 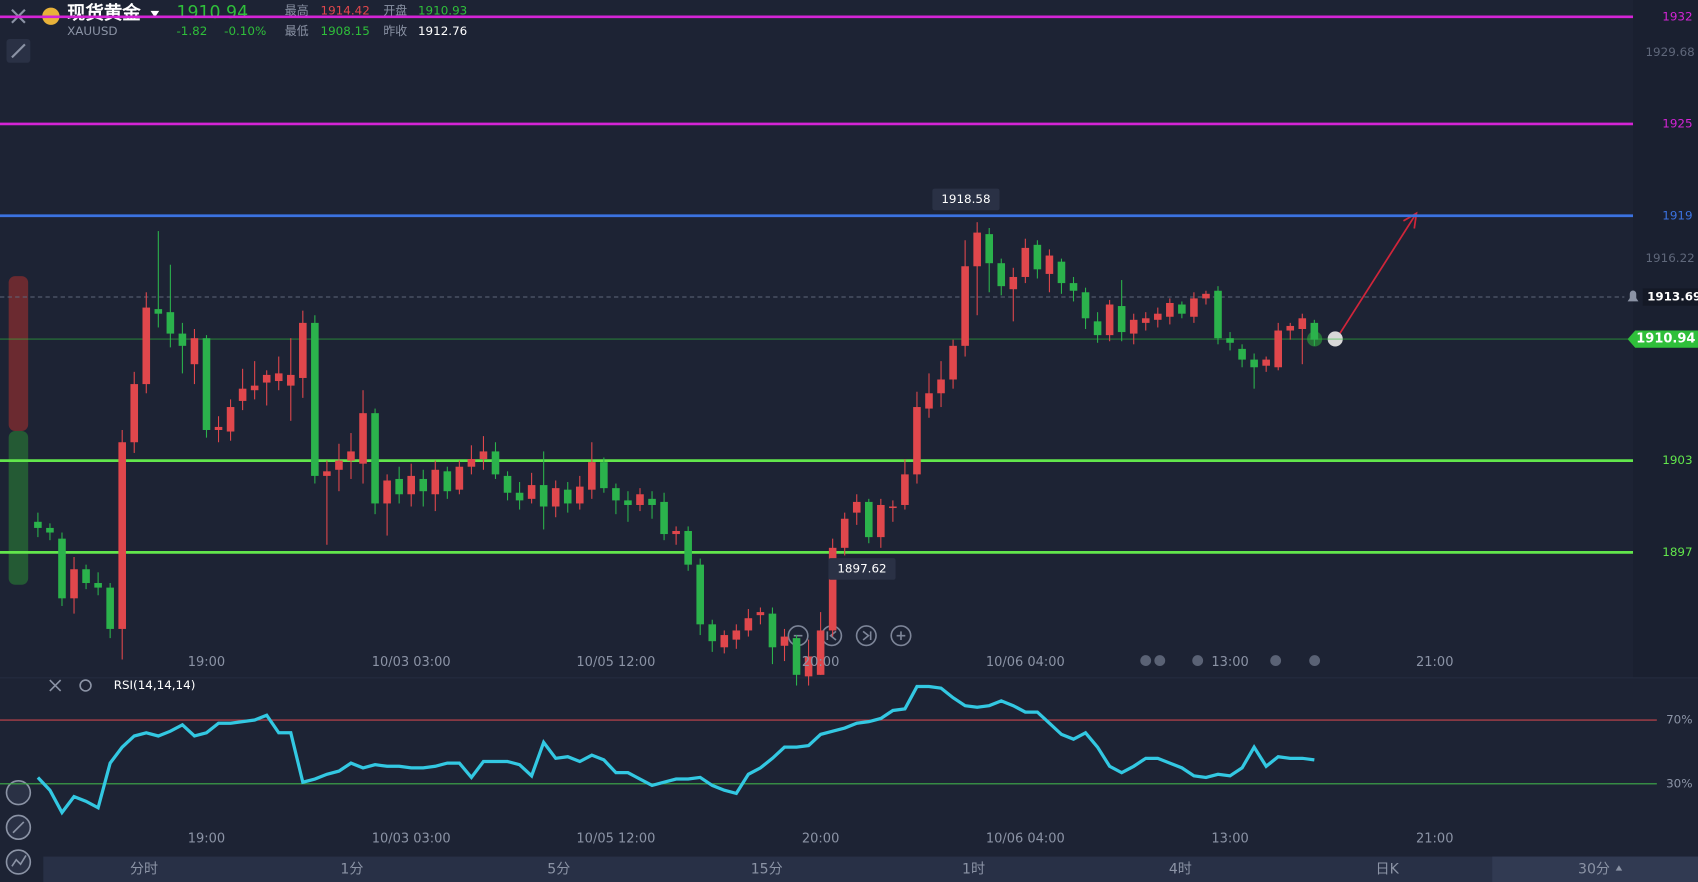 I want to click on tab-arrow, so click(x=1619, y=868).